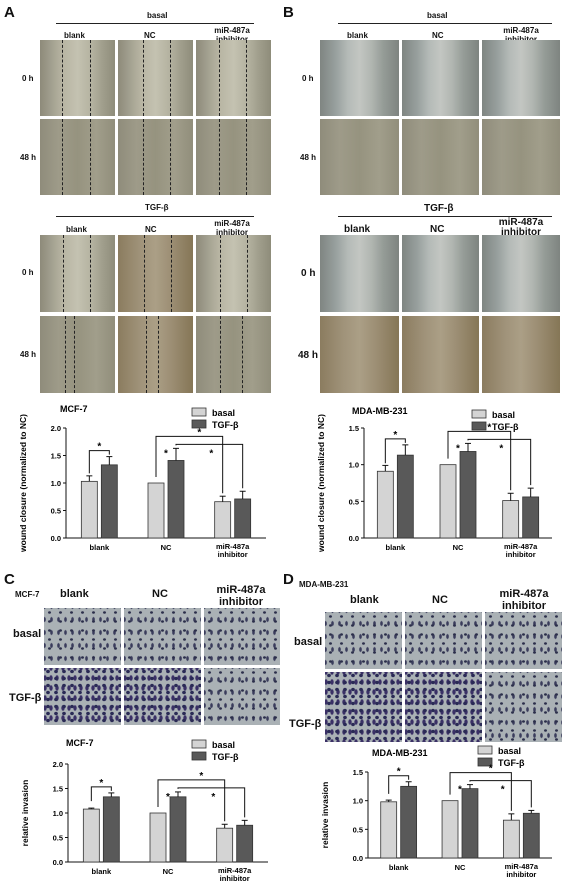  Describe the element at coordinates (155, 23) in the screenshot. I see `panel-a-top-rule` at that location.